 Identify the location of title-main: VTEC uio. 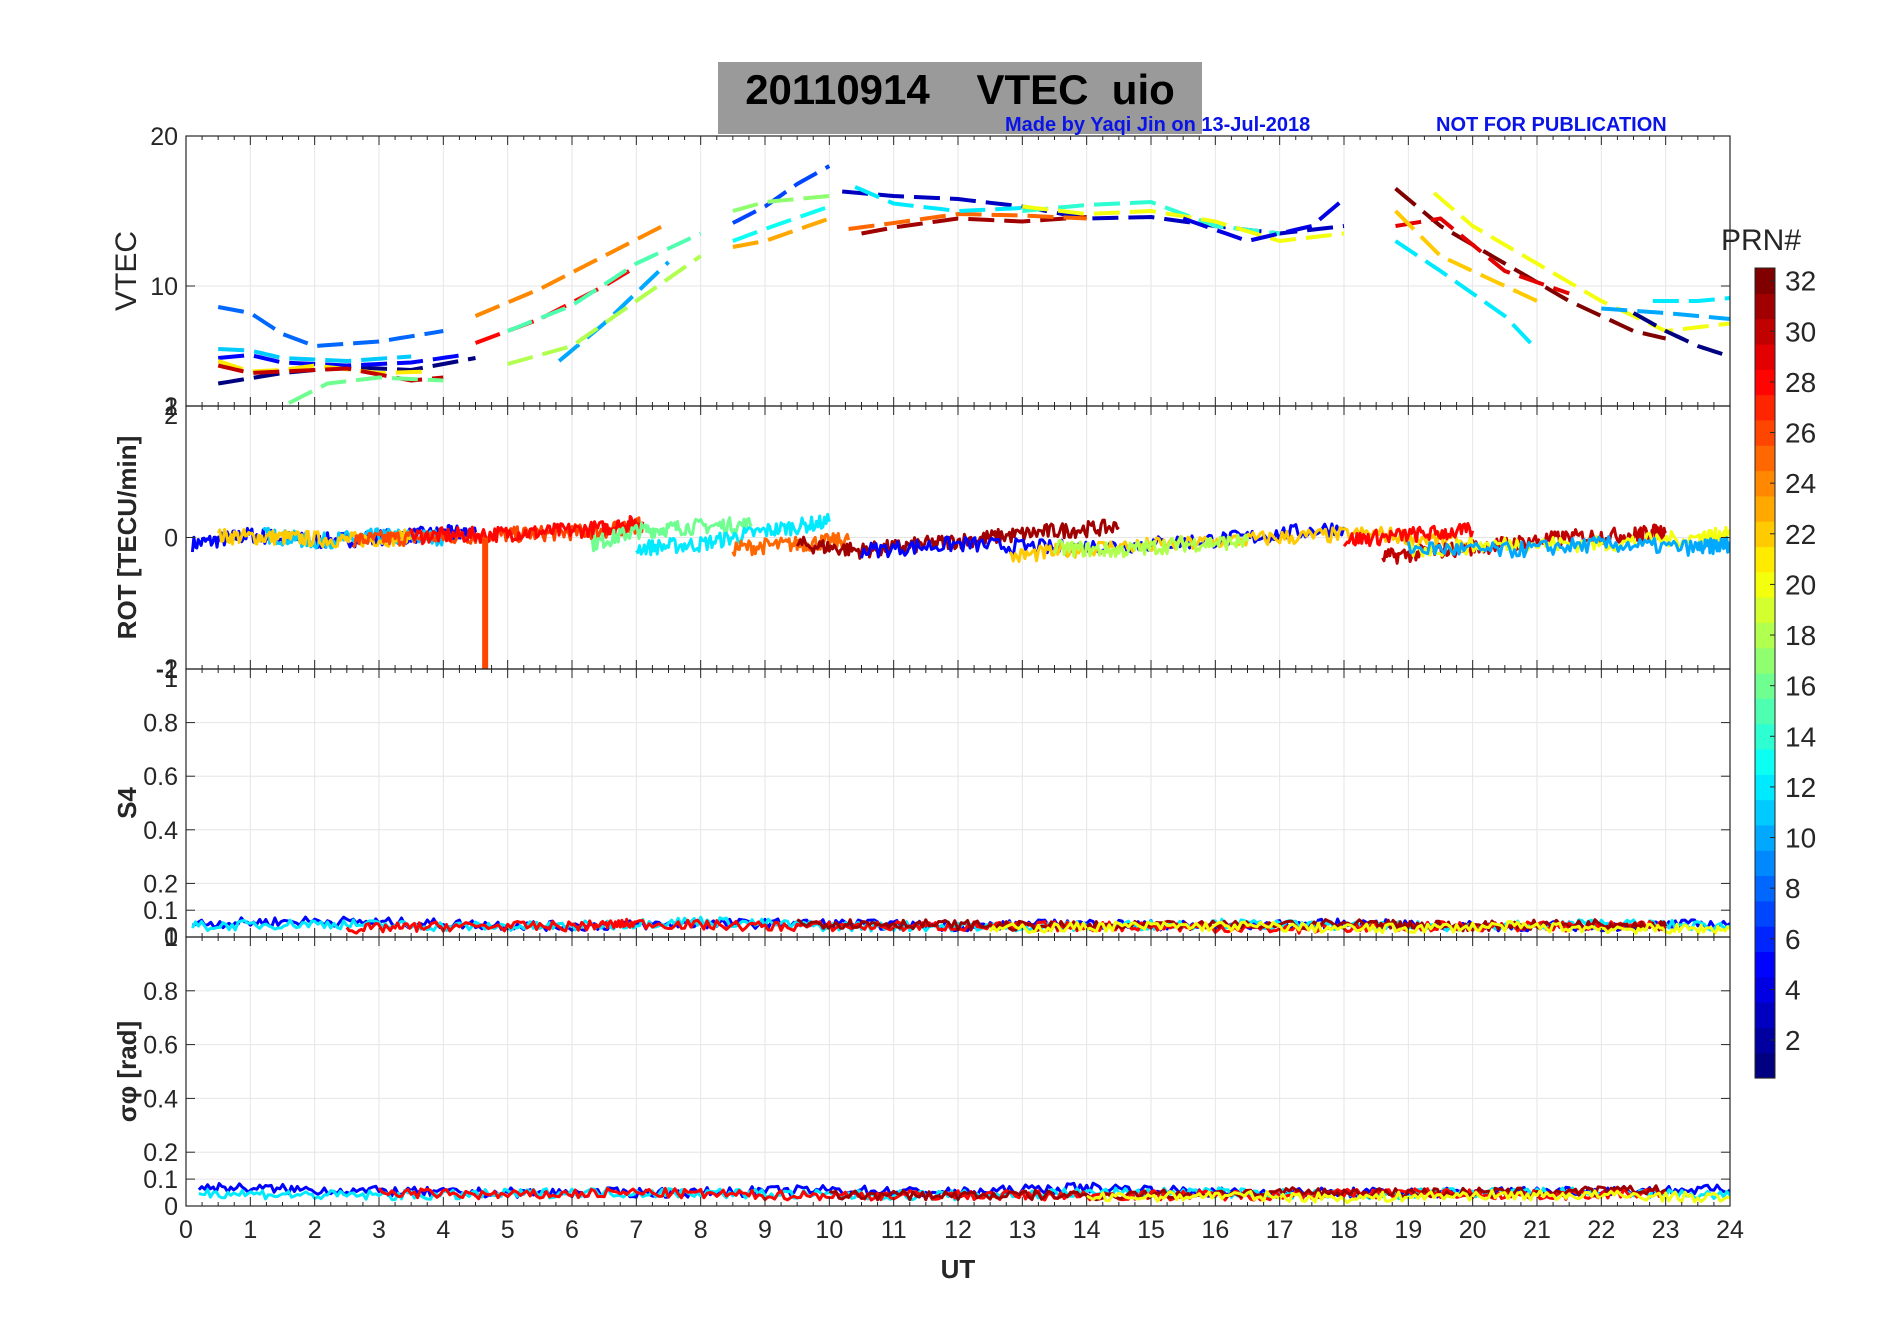
(1075, 89).